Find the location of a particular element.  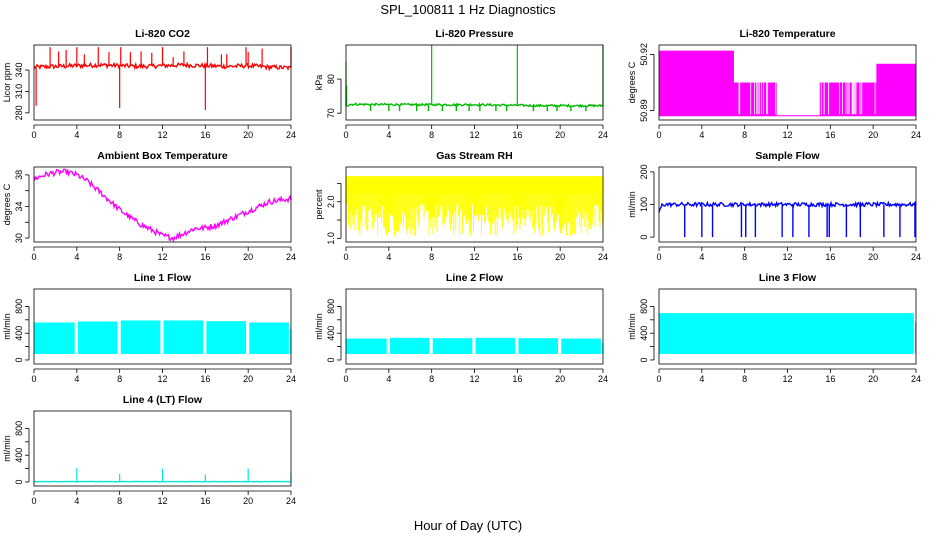

y-tick-label: 30 is located at coordinates (19, 238).